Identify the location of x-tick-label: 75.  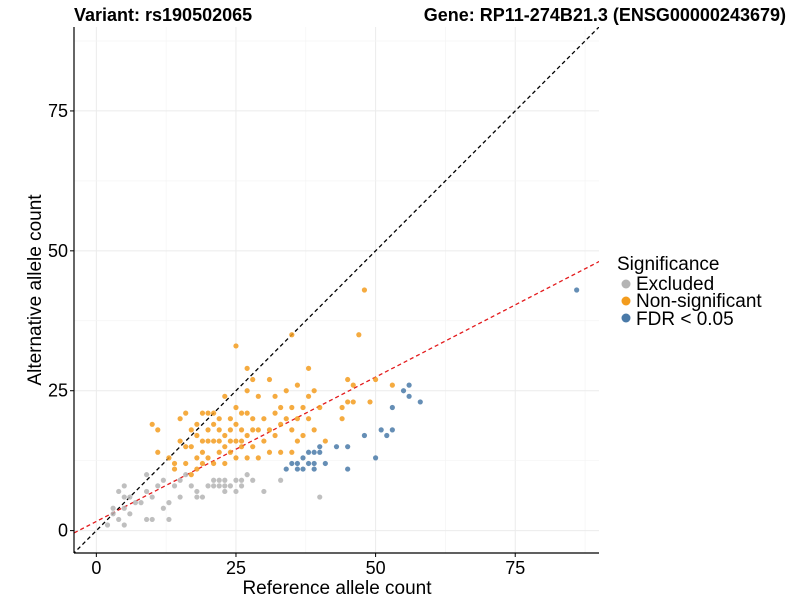
(515, 568).